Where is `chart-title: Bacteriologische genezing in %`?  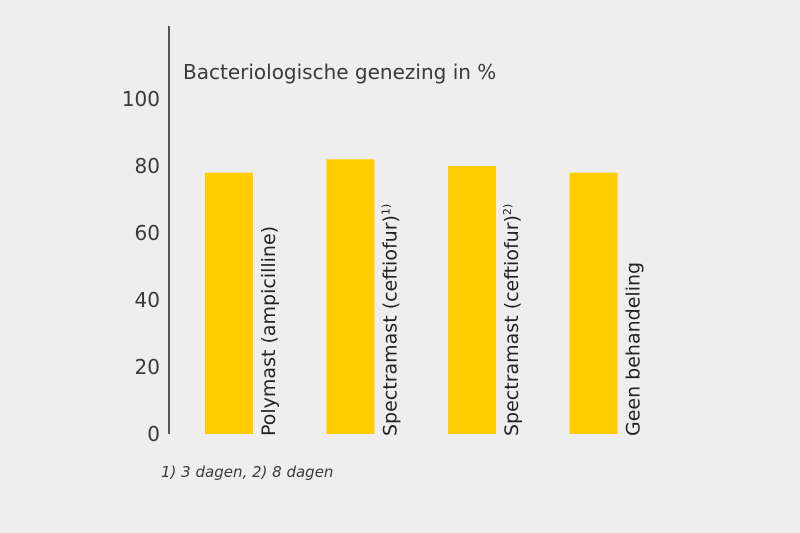
chart-title: Bacteriologische genezing in % is located at coordinates (339, 72).